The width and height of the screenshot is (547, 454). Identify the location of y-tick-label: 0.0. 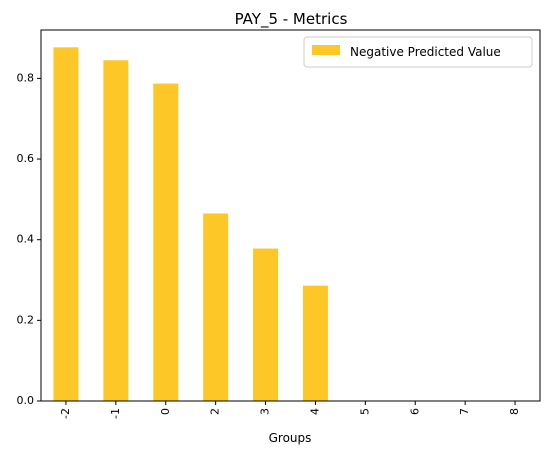
(26, 400).